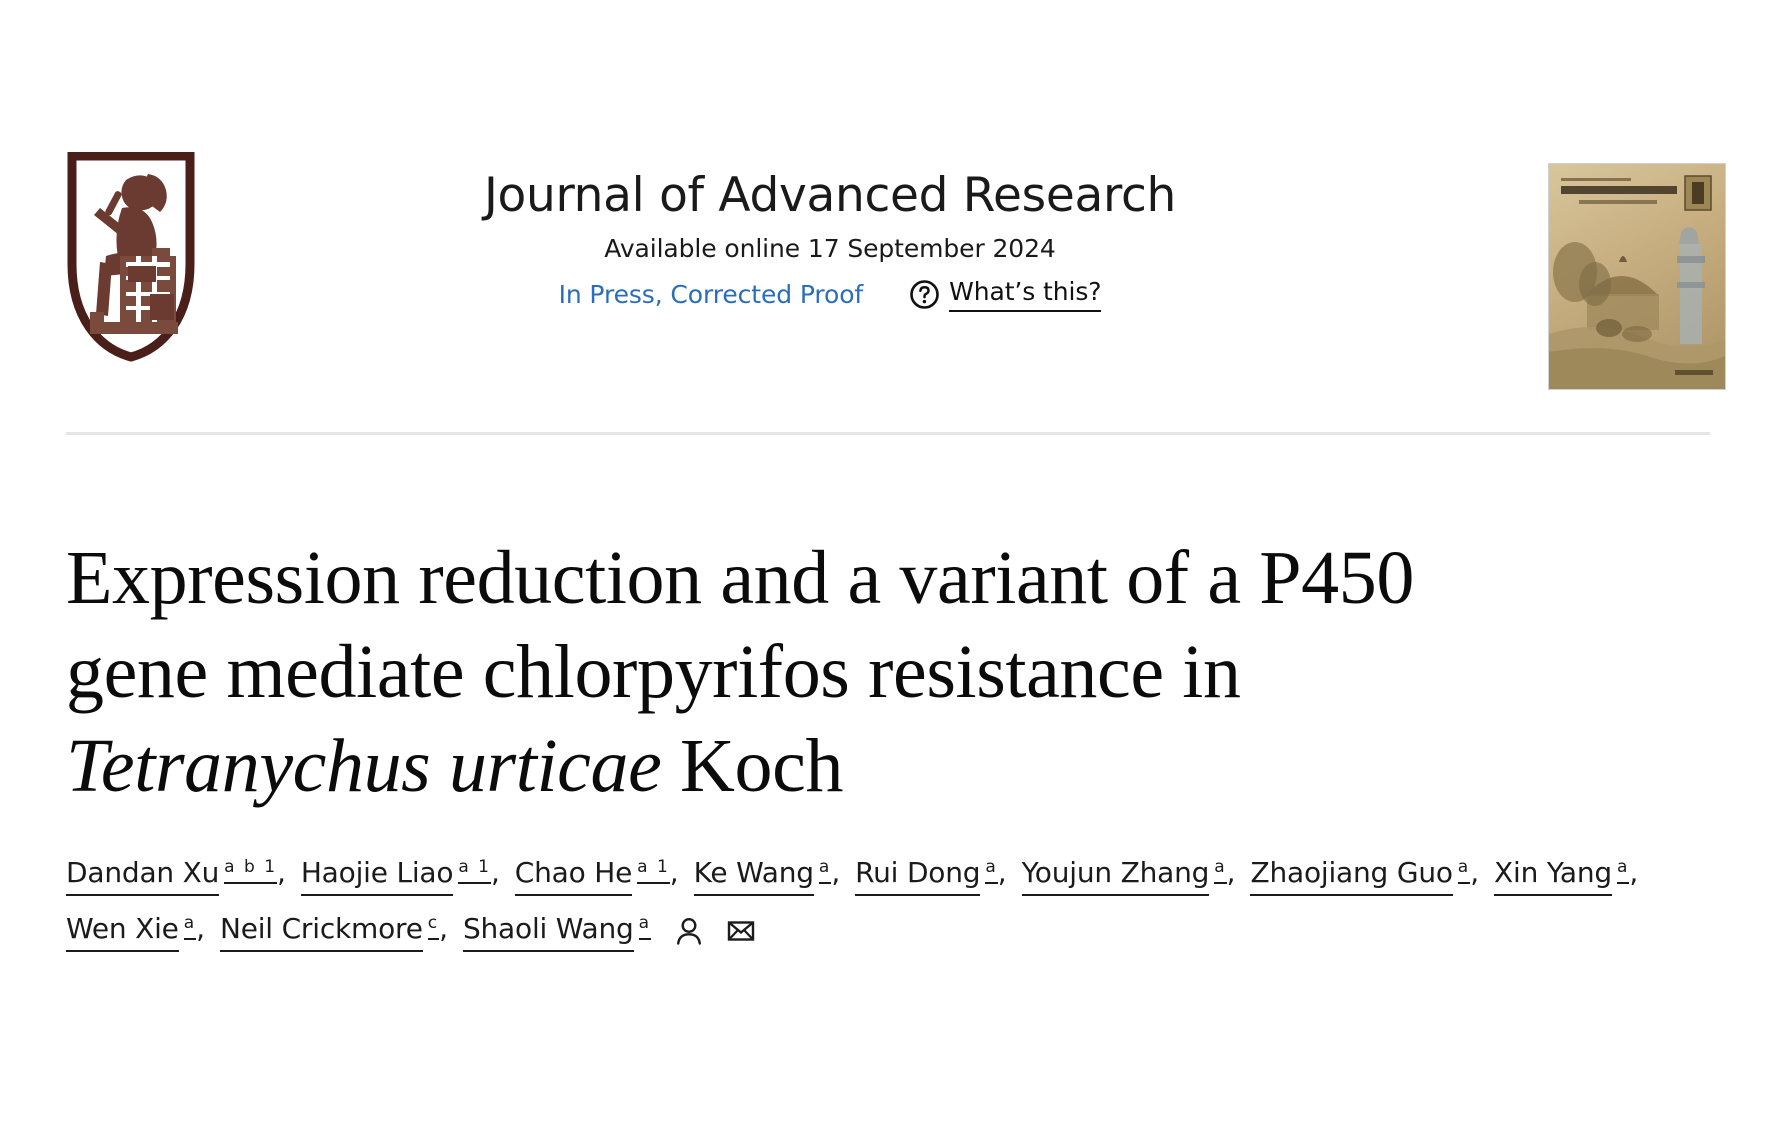 The width and height of the screenshot is (1772, 1122). What do you see at coordinates (689, 931) in the screenshot?
I see `person-icon` at bounding box center [689, 931].